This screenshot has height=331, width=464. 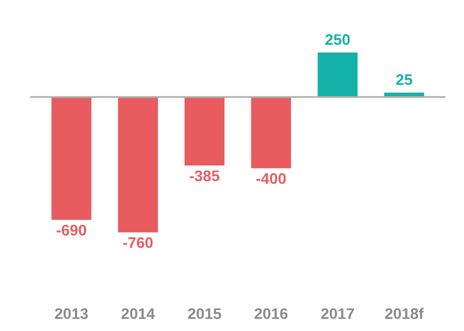 What do you see at coordinates (337, 314) in the screenshot?
I see `x-tick-label: 2017` at bounding box center [337, 314].